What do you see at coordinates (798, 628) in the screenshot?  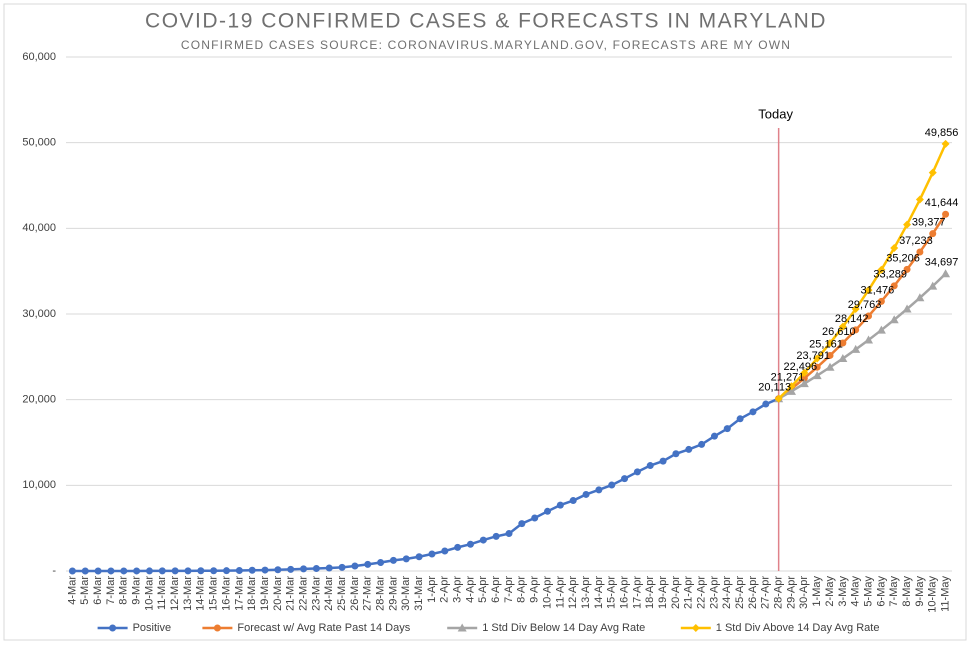 I see `legend-label: 1 Std Div Above 14 Day Avg Rate` at bounding box center [798, 628].